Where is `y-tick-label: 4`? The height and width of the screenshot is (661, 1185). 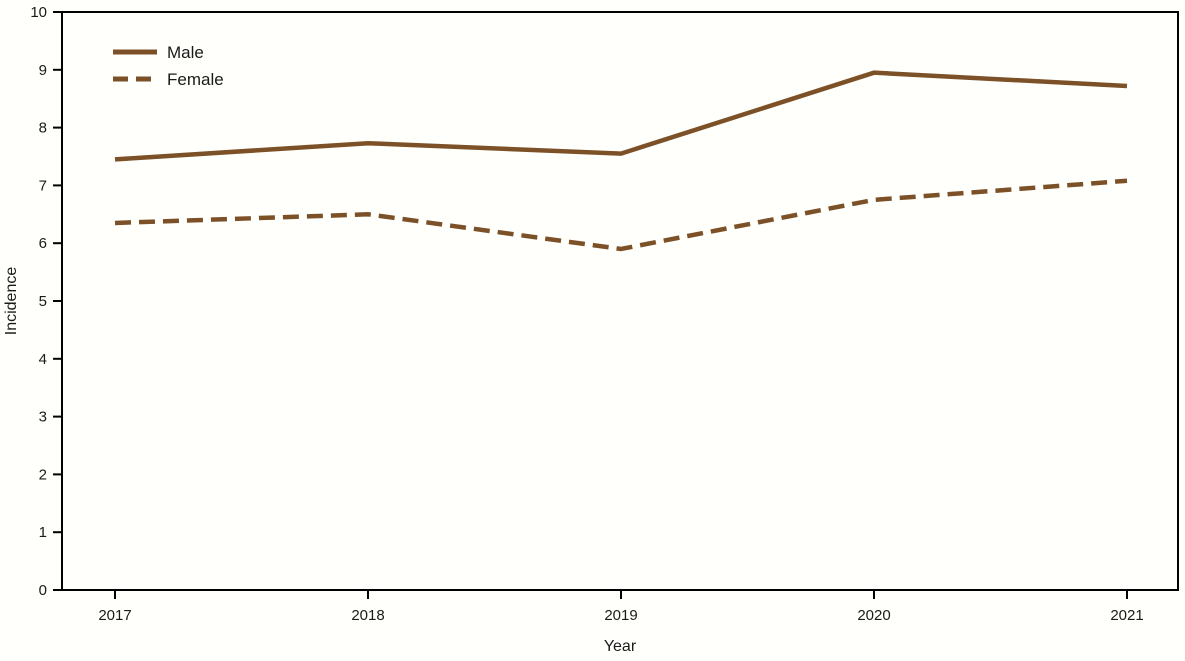 y-tick-label: 4 is located at coordinates (43, 359).